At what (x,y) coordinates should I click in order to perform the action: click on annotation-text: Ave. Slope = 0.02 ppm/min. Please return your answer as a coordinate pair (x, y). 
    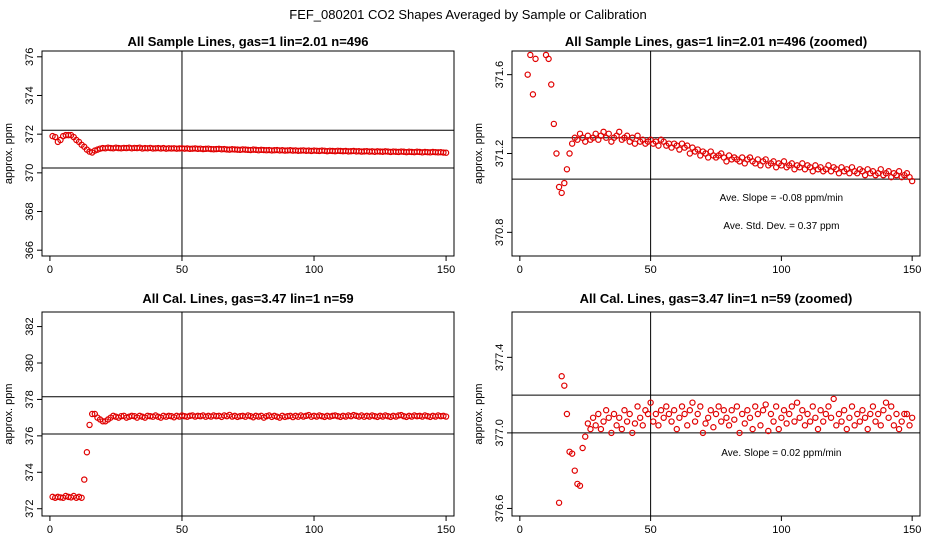
    Looking at the image, I should click on (781, 453).